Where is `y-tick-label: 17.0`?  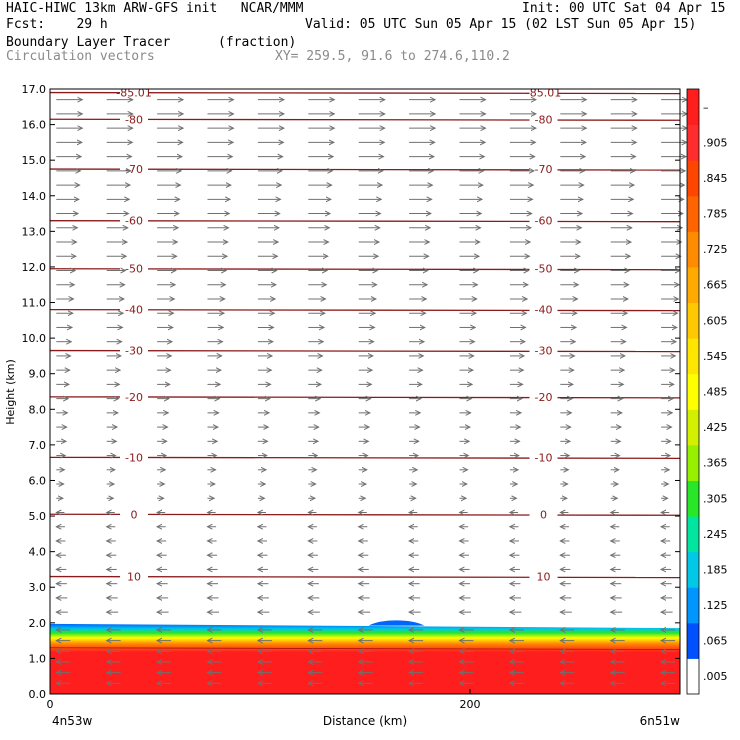
y-tick-label: 17.0 is located at coordinates (34, 89).